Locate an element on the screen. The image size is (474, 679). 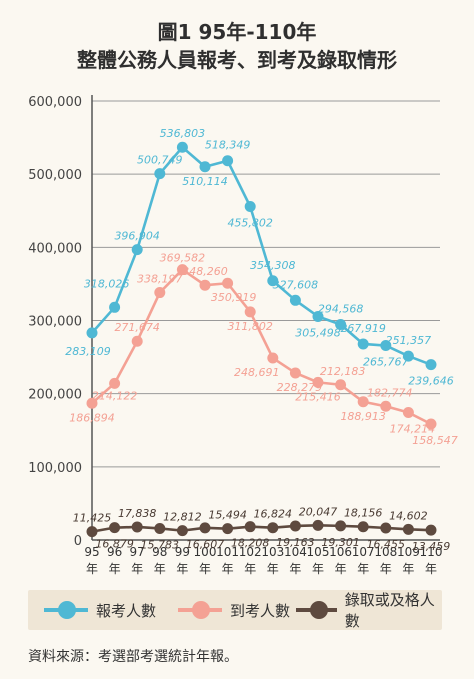
data-label-examinees: 215,416 is located at coordinates (318, 396).